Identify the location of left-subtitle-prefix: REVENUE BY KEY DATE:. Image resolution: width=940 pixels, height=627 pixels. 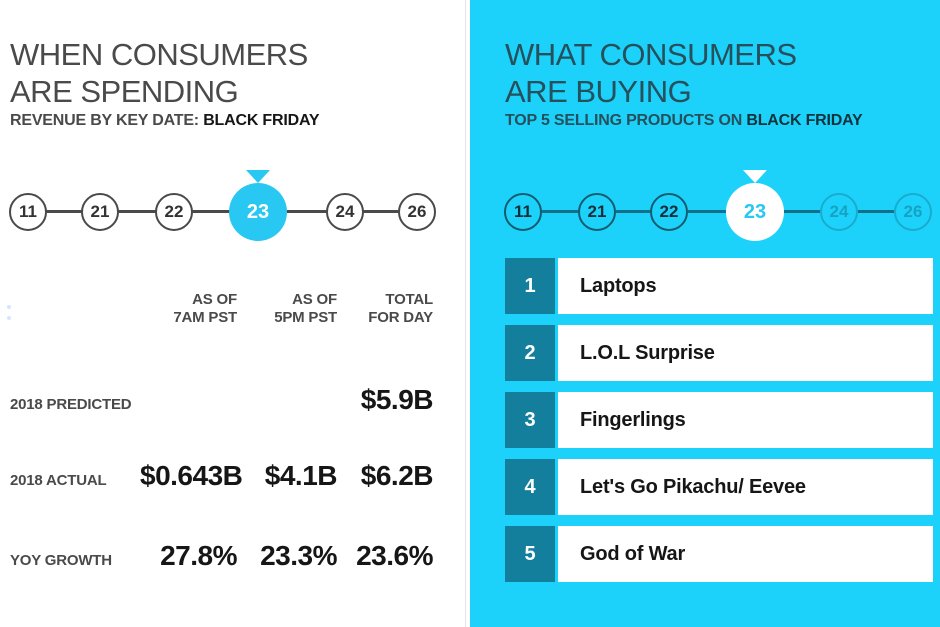
(107, 120).